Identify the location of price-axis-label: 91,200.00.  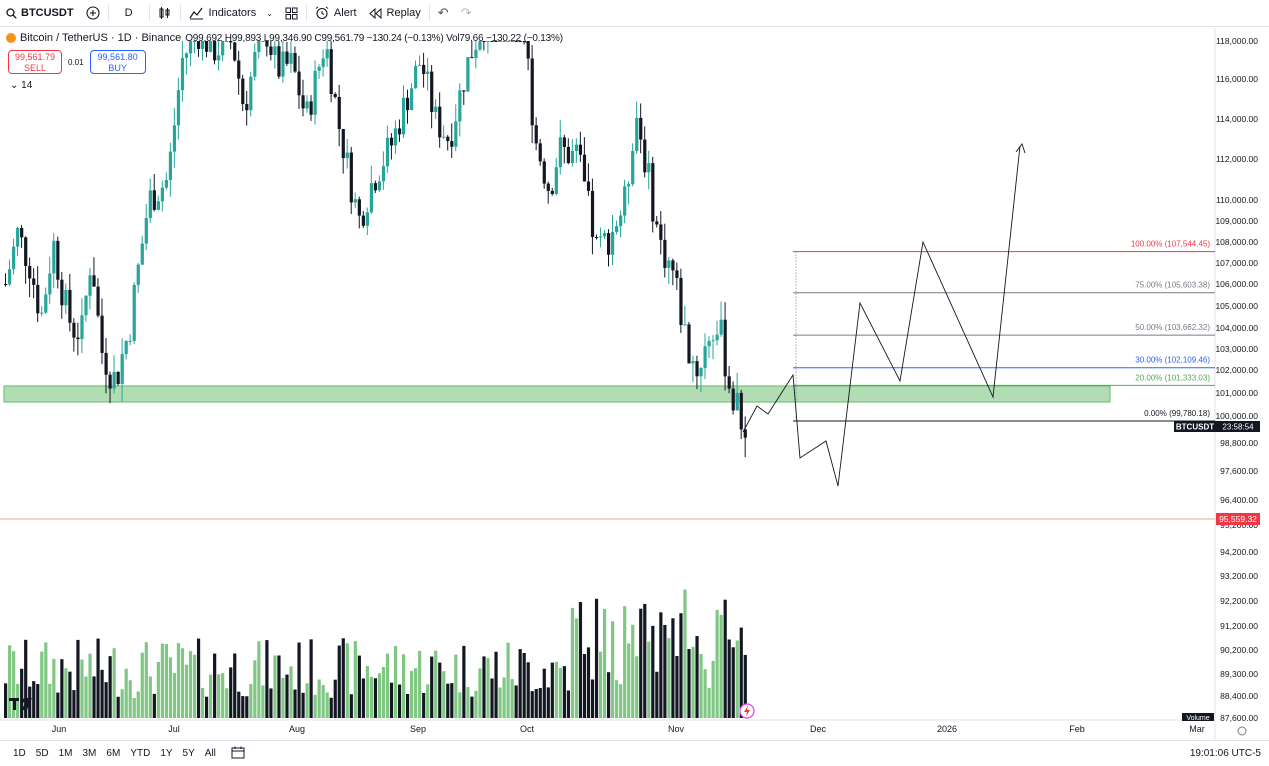
(1239, 626).